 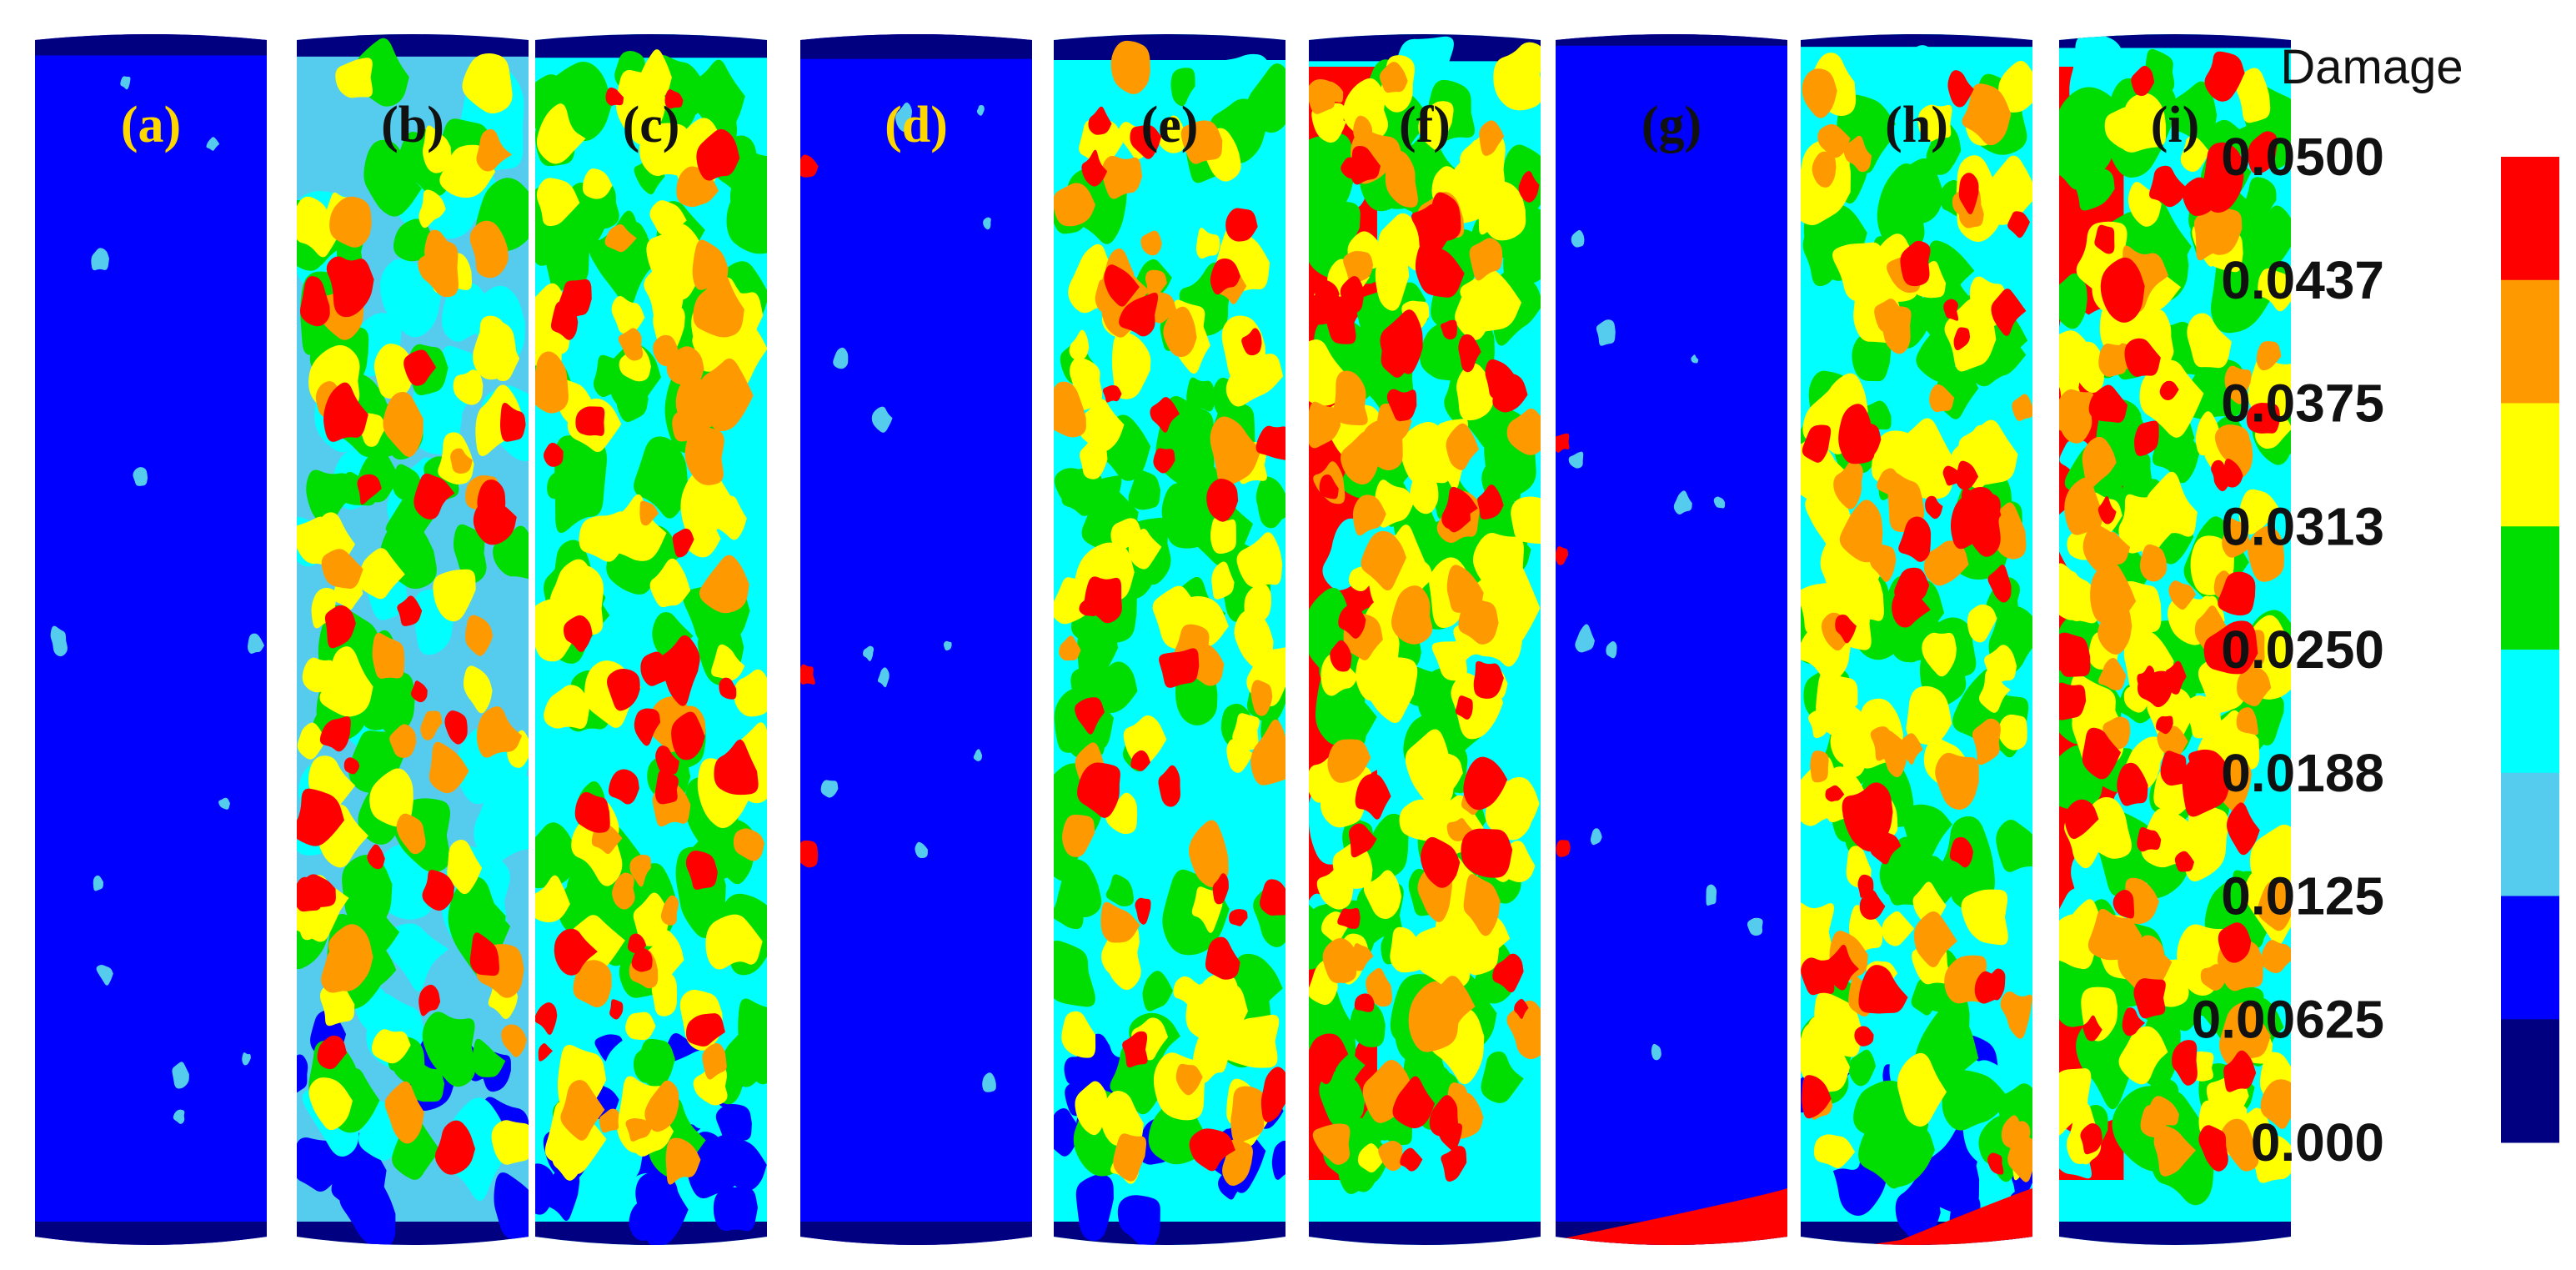 What do you see at coordinates (2302, 650) in the screenshot?
I see `legend-tick-label: 0.0250` at bounding box center [2302, 650].